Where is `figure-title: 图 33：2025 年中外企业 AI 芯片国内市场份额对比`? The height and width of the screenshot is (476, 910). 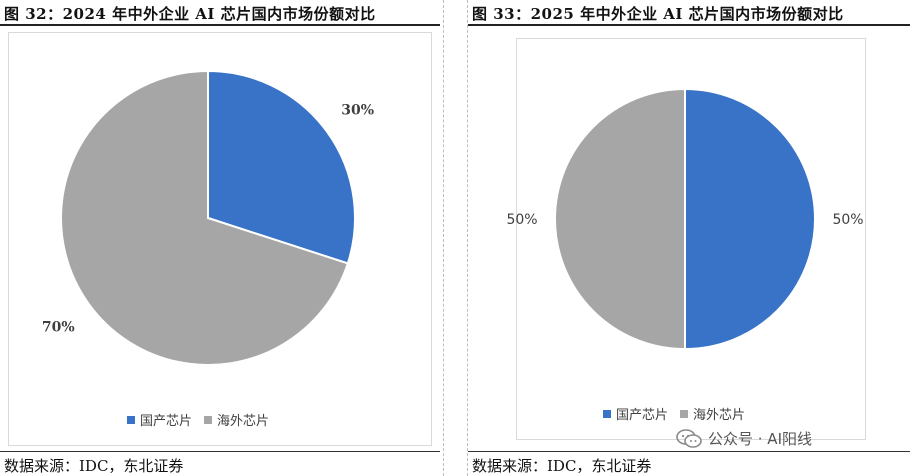 figure-title: 图 33：2025 年中外企业 AI 芯片国内市场份额对比 is located at coordinates (658, 14).